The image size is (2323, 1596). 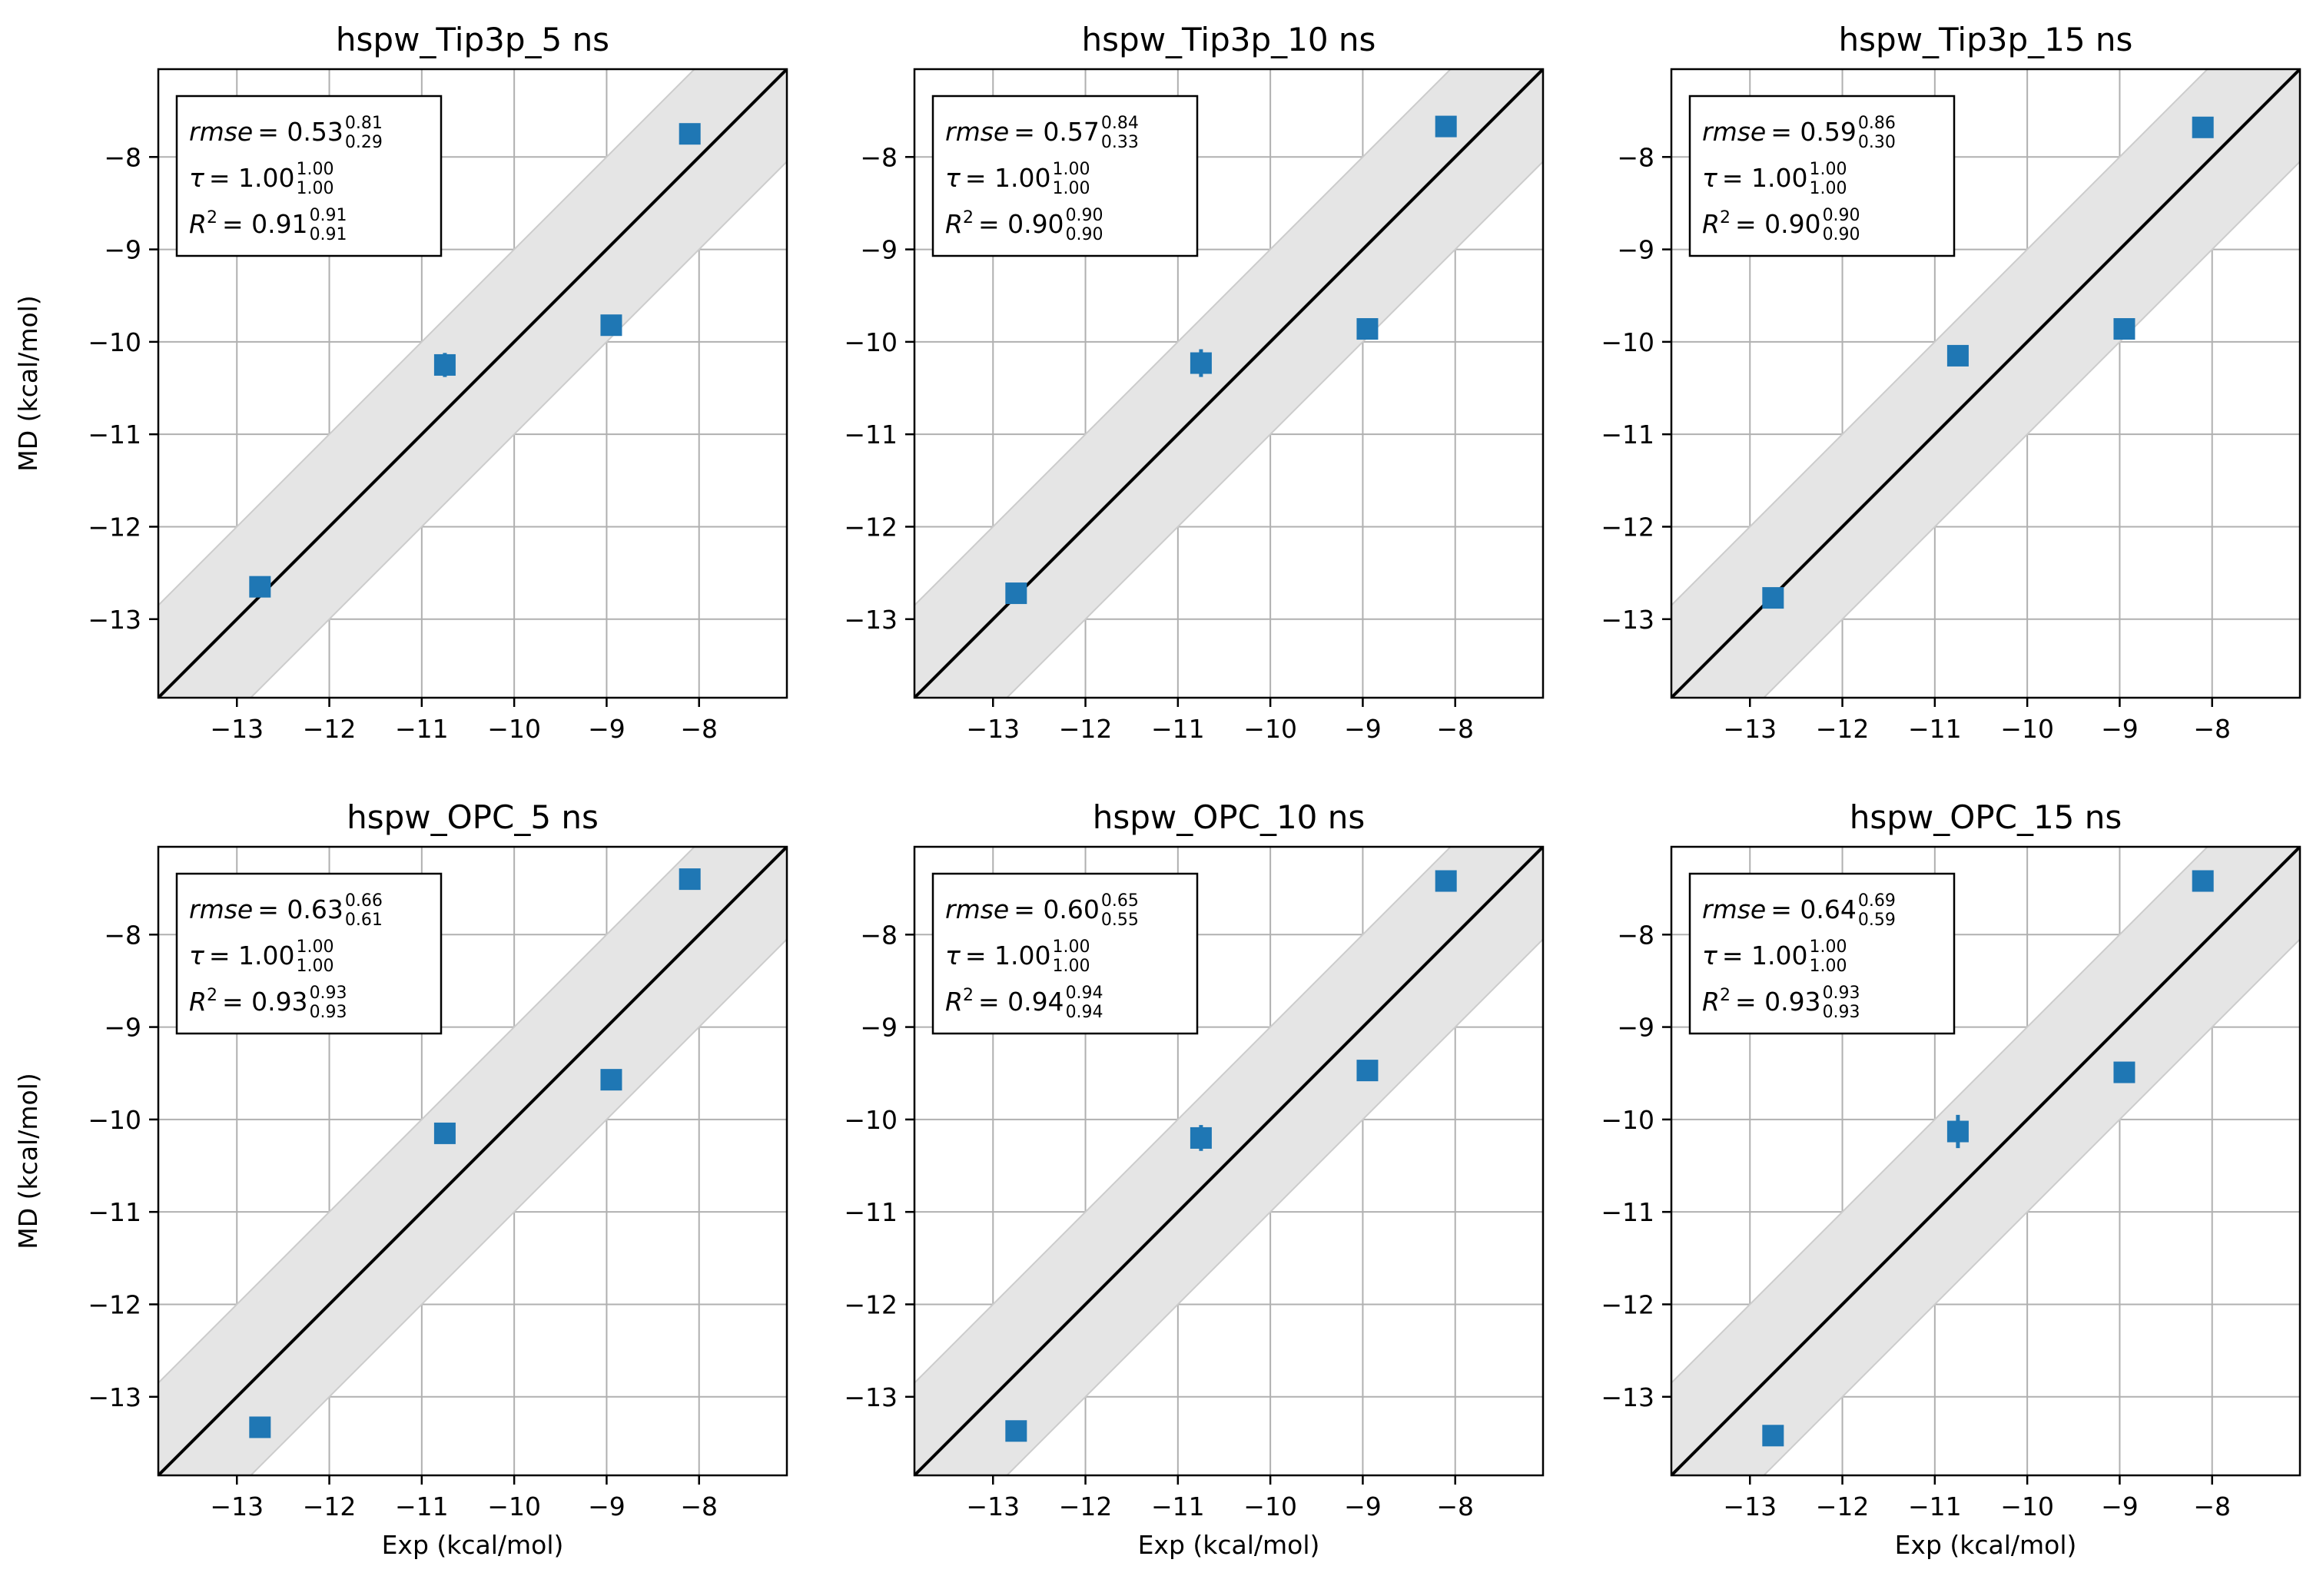 I want to click on stat-line: R2 = 0.90, so click(x=1005, y=223).